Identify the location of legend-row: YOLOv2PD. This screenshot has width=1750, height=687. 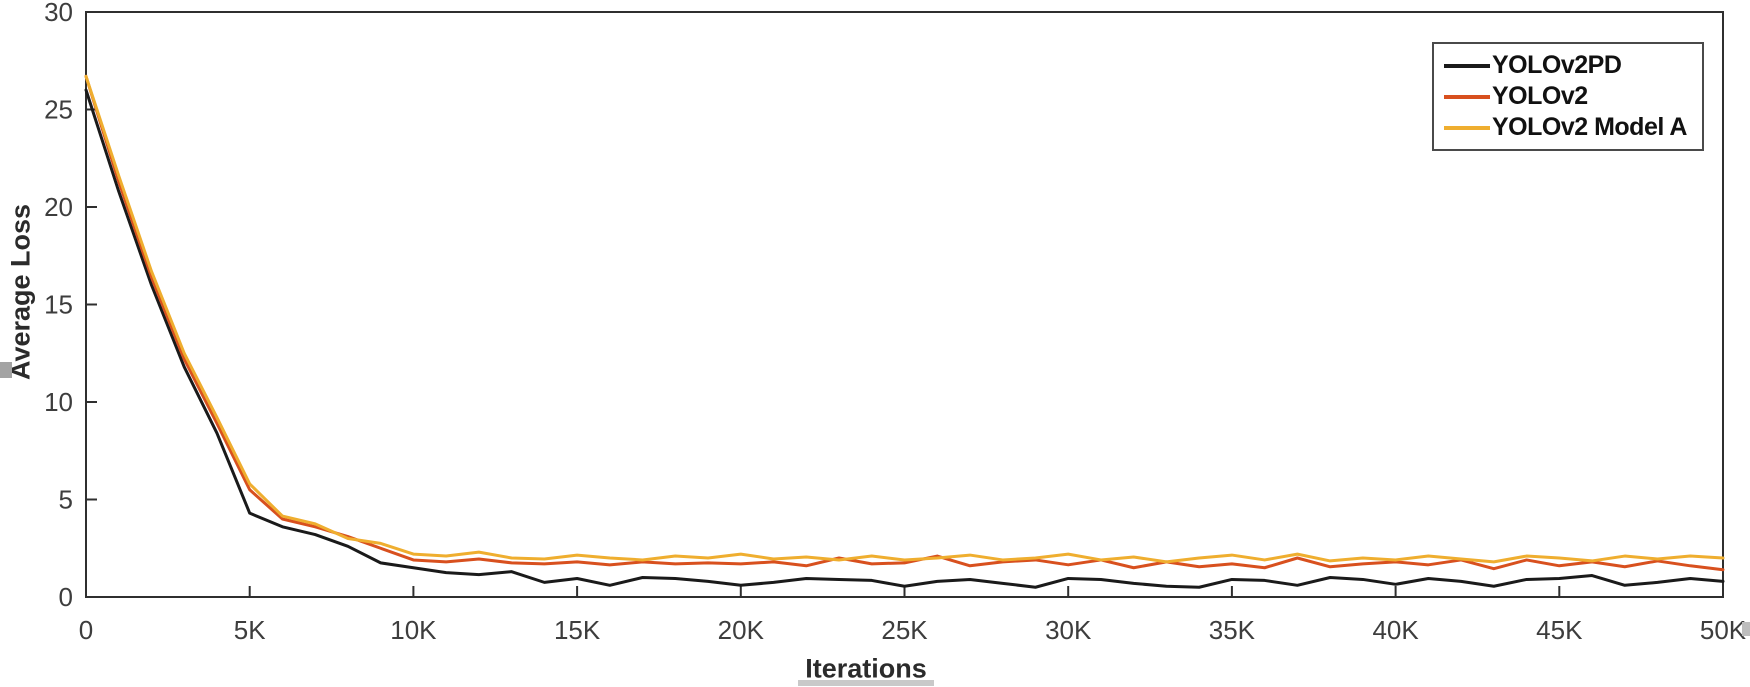
(1570, 65).